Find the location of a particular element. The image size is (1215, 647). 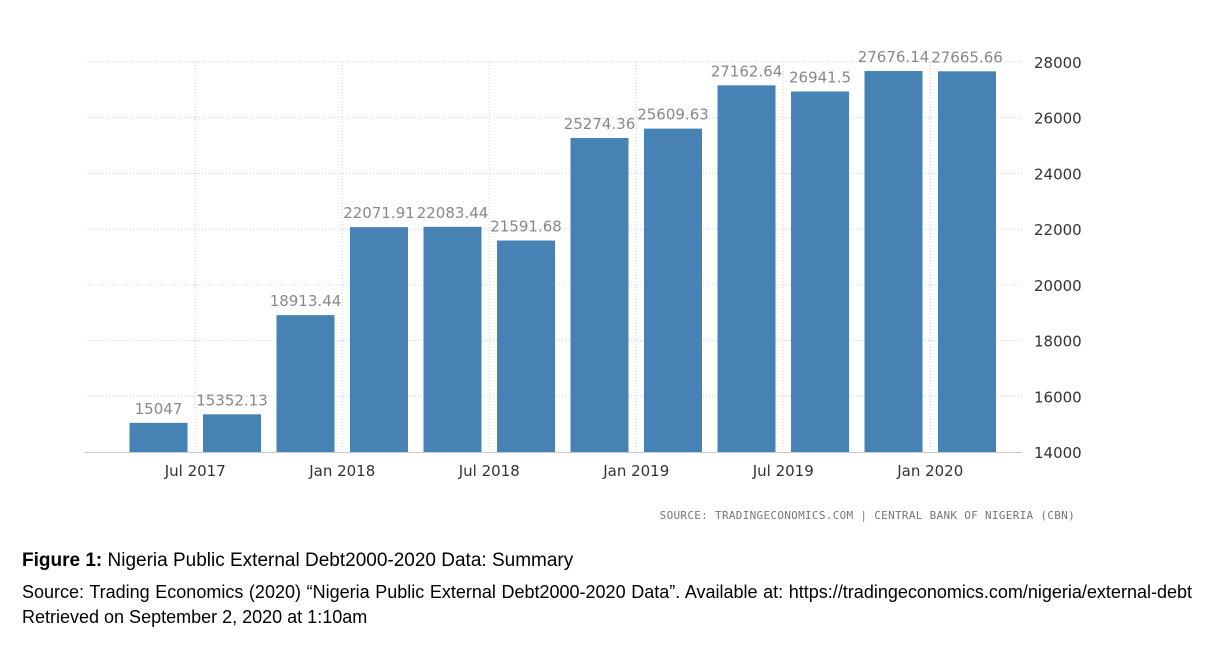

value-label: 15047 is located at coordinates (159, 409).